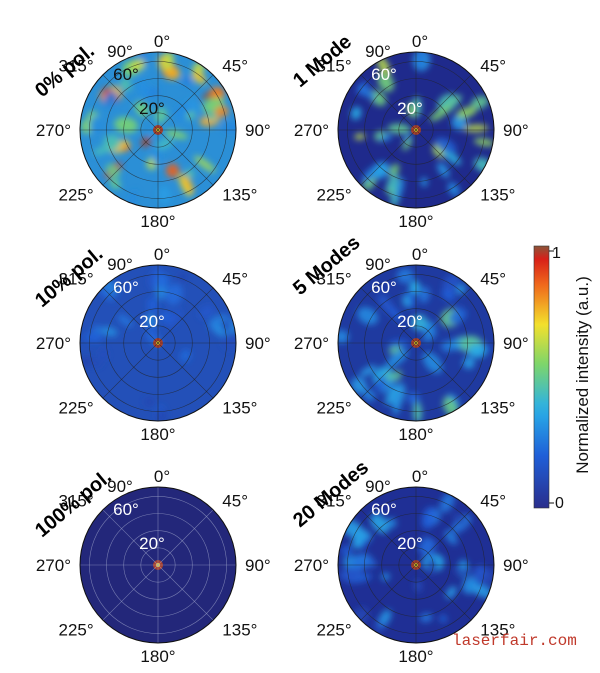 This screenshot has height=673, width=600. I want to click on angle-label-270deg: 270°, so click(53, 343).